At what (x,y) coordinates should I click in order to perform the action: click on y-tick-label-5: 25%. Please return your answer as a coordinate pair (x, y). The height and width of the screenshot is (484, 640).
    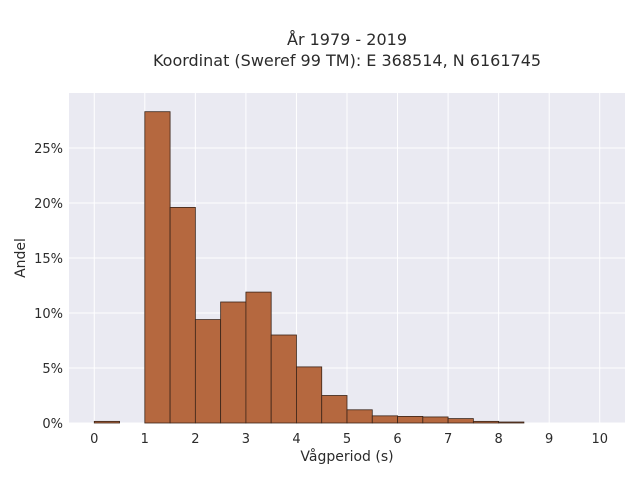
    Looking at the image, I should click on (48, 149).